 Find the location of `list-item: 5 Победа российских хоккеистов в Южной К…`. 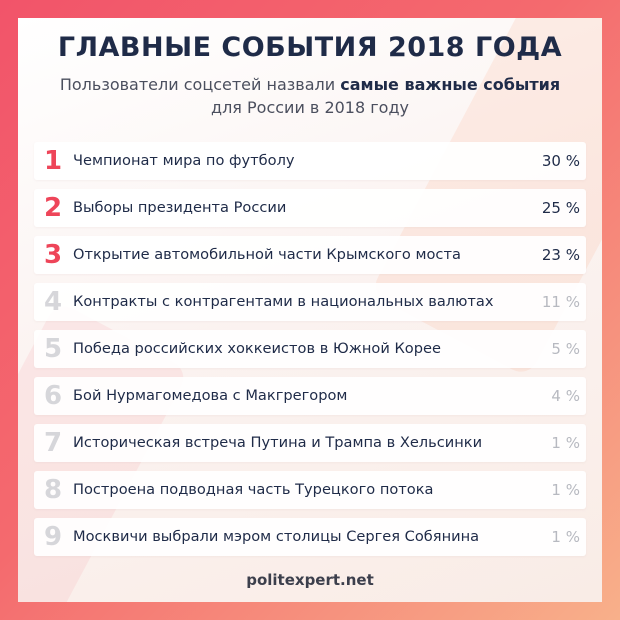

list-item: 5 Победа российских хоккеистов в Южной К… is located at coordinates (310, 349).